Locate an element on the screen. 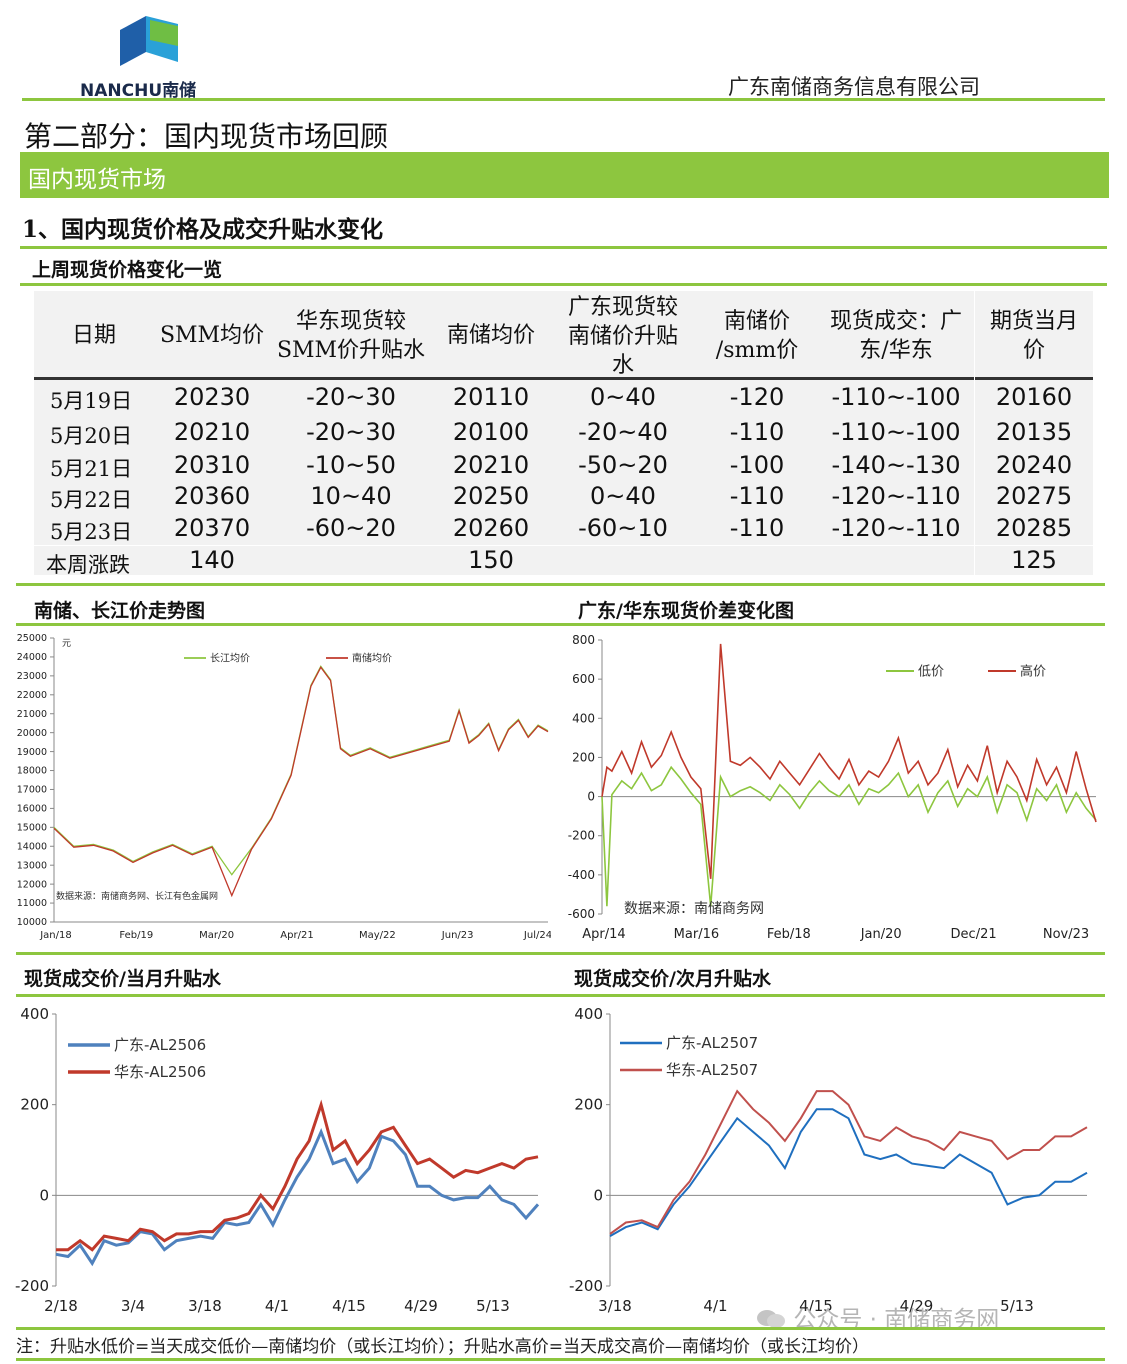 This screenshot has height=1364, width=1127. chart2-title: 广东/华东现货价差变化图 is located at coordinates (686, 611).